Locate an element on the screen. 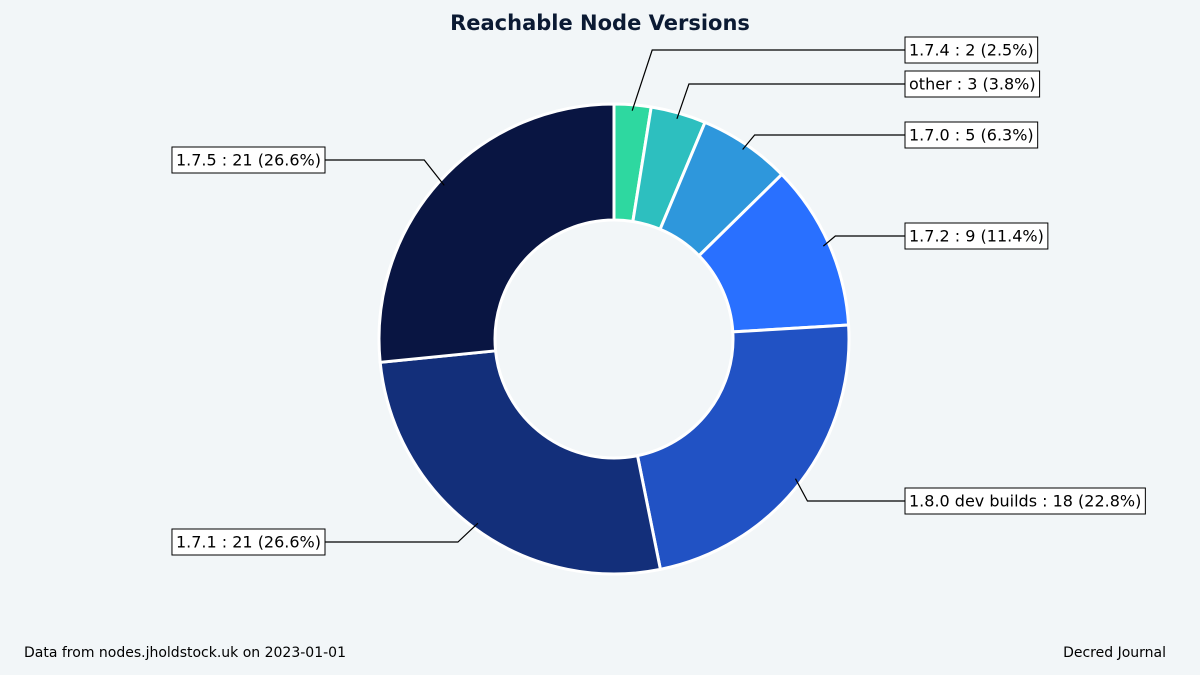 The height and width of the screenshot is (675, 1200). slice-label: 1.7.4 : 2 (2.5%) is located at coordinates (971, 50).